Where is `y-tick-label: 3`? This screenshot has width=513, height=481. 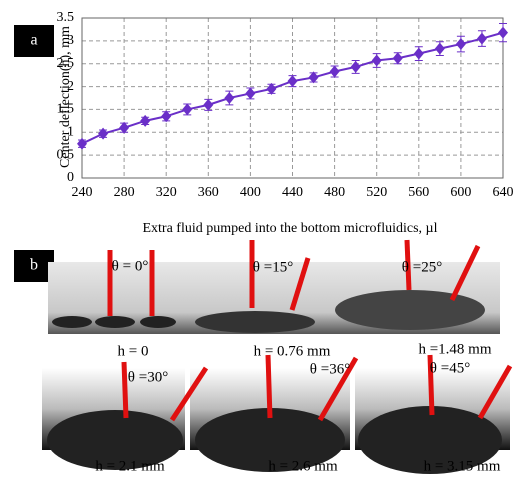 y-tick-label: 3 is located at coordinates (70, 40).